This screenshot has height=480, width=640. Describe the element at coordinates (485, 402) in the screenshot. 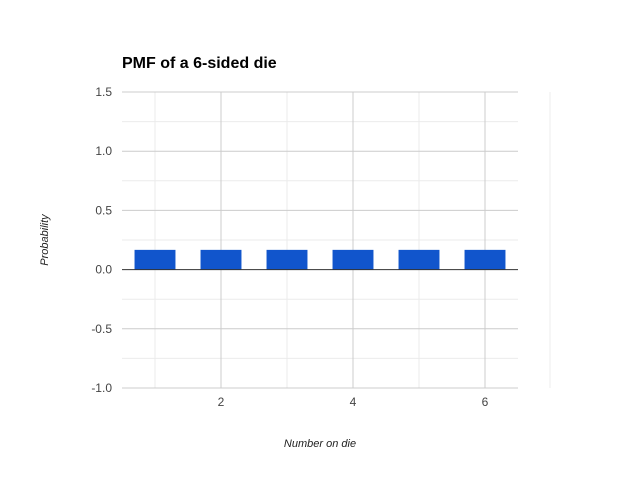

I see `x-tick-label: 6` at that location.